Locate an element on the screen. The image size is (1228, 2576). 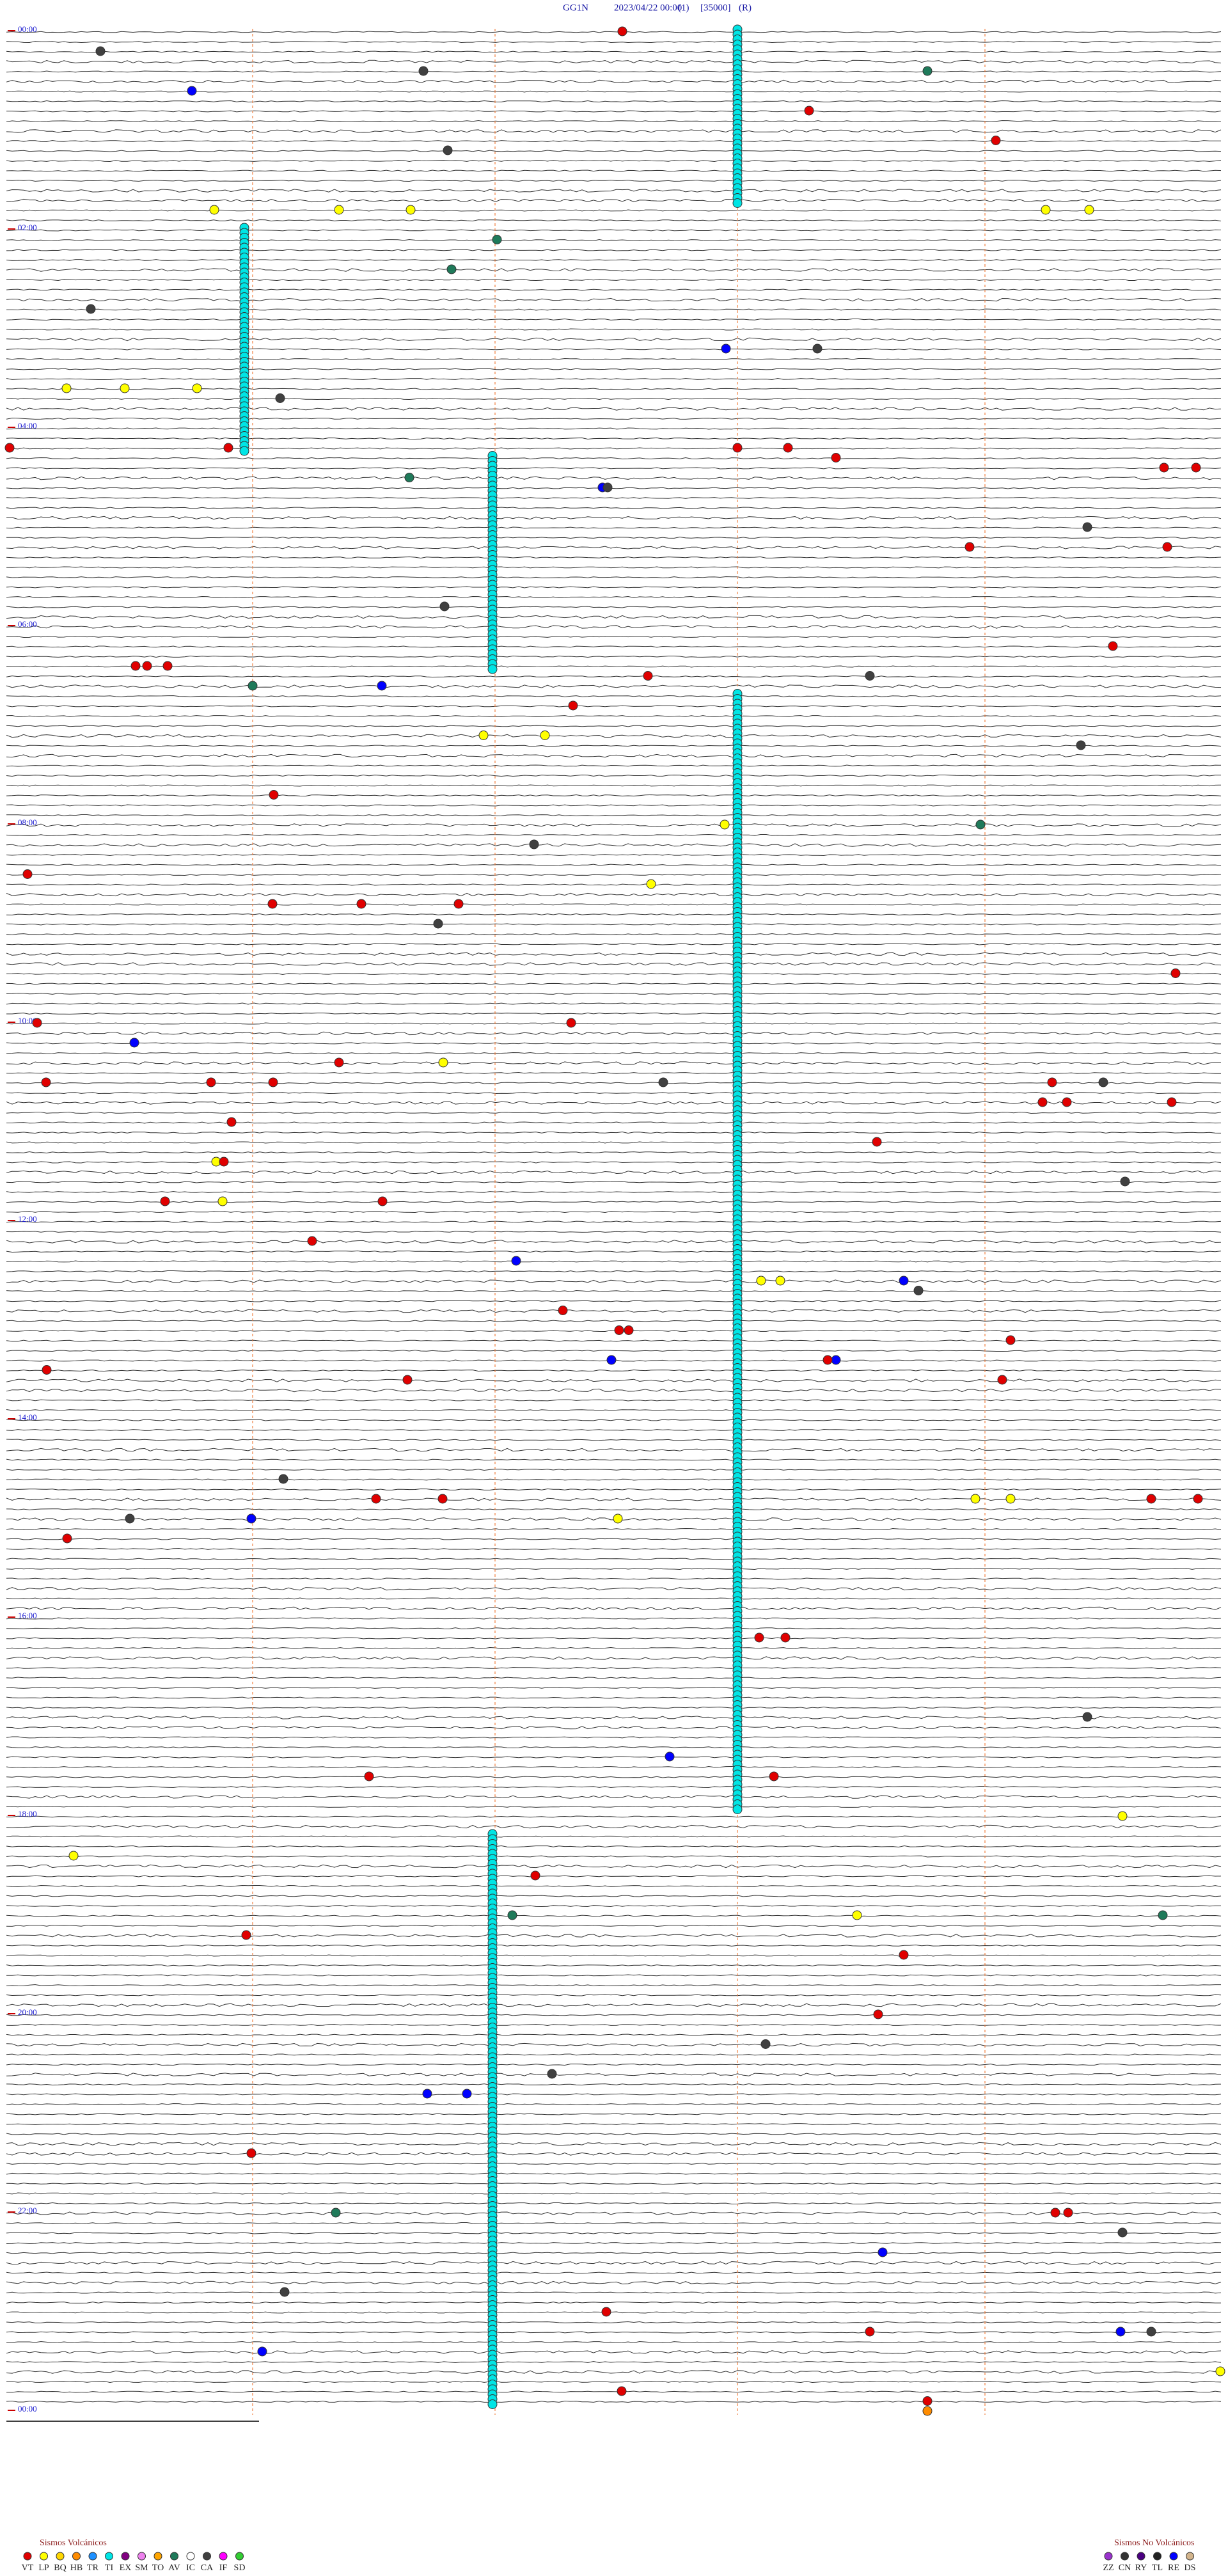
legend-label: BQ is located at coordinates (60, 2568).